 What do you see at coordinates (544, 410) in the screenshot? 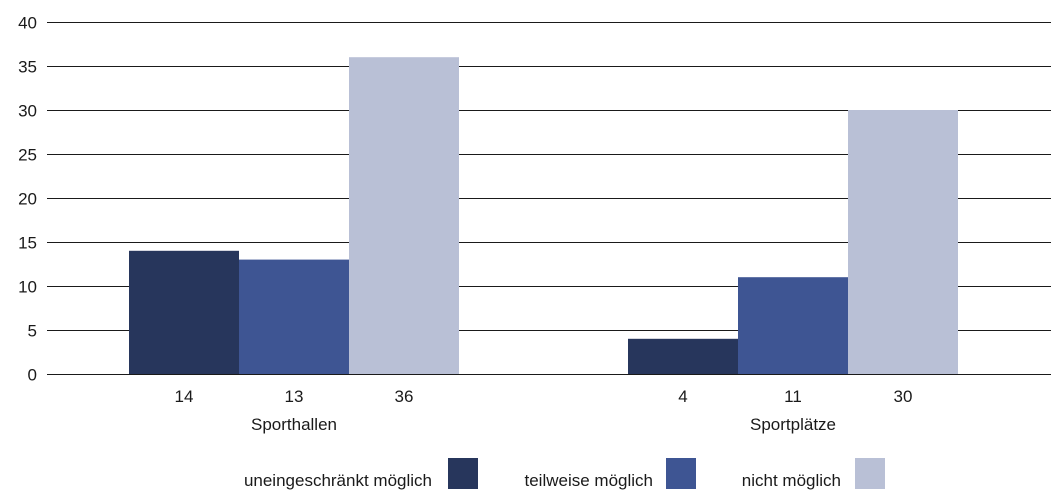
I see `x-labels: 14 13 36 Sporthallen 4 11 30 Sportplätze` at bounding box center [544, 410].